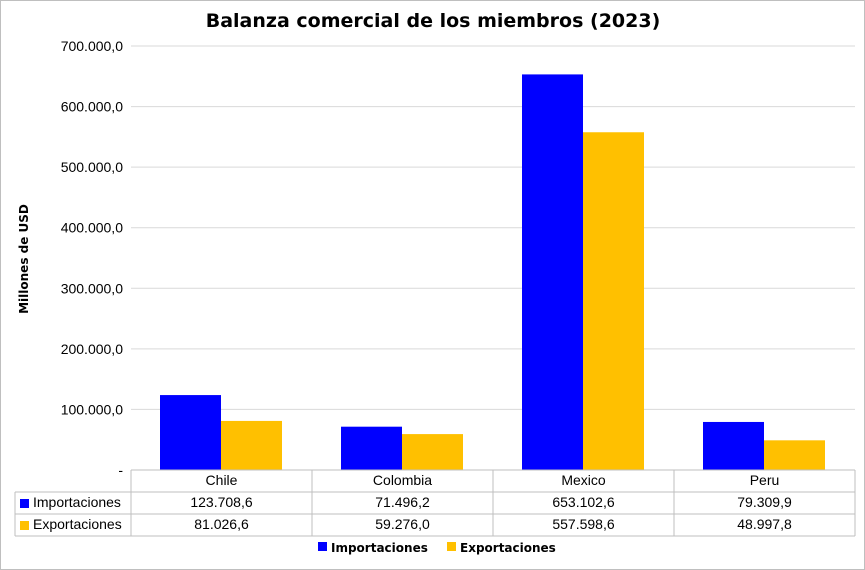 The width and height of the screenshot is (865, 570). I want to click on y-axis-label: Millones de USD, so click(24, 259).